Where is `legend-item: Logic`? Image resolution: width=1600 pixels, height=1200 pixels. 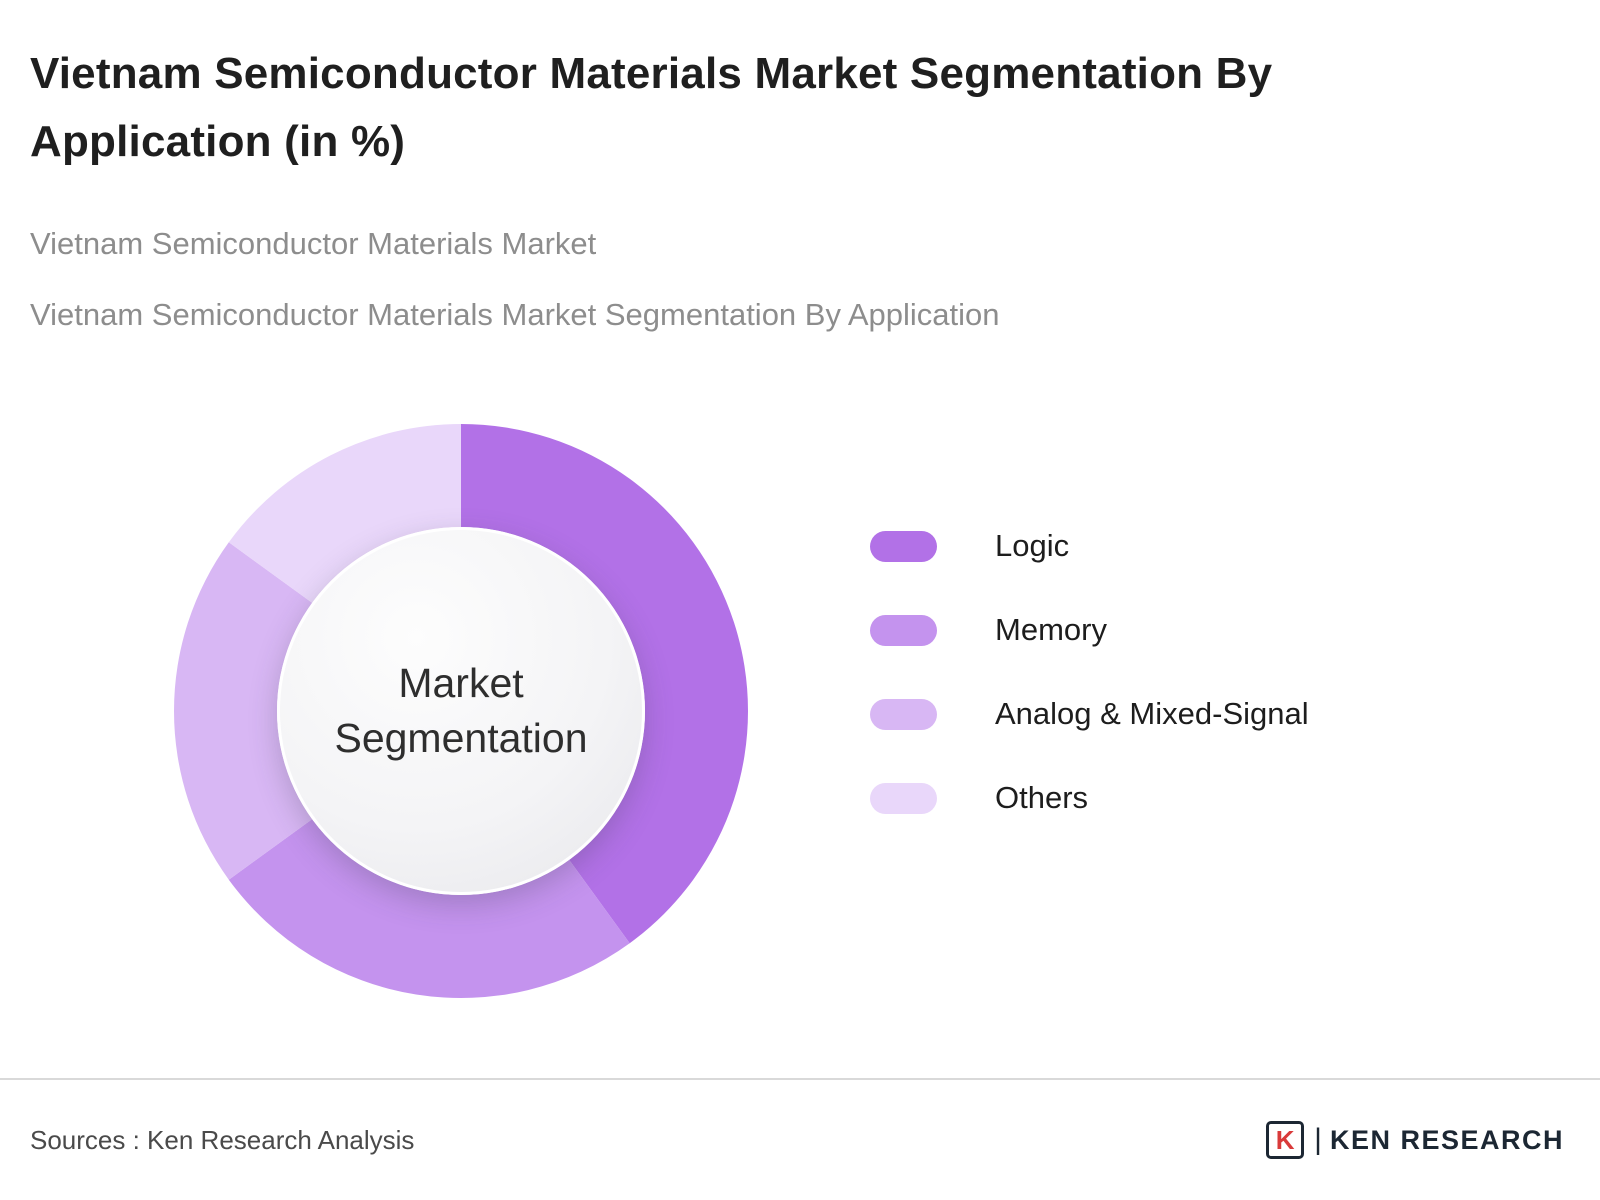
legend-item: Logic is located at coordinates (1089, 545).